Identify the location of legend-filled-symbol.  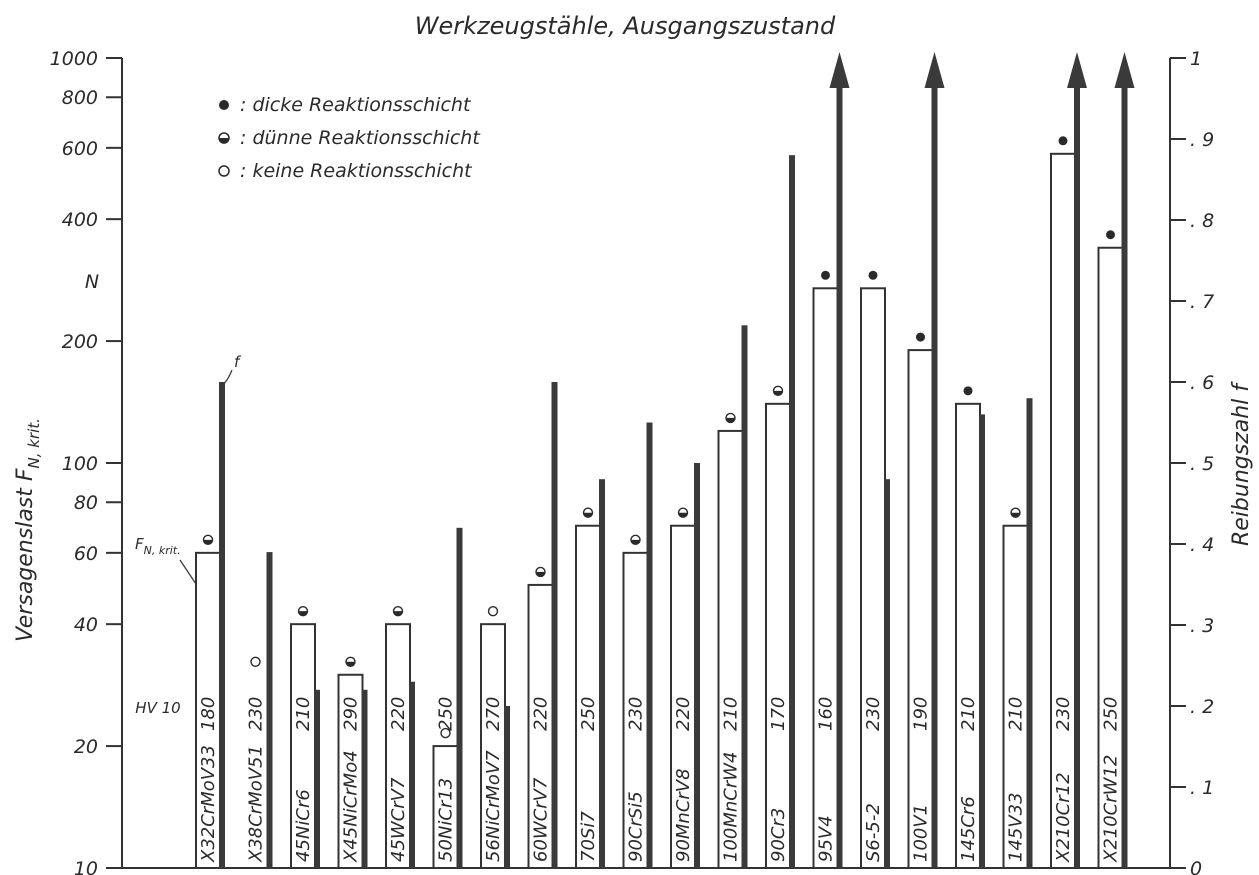
(224, 105).